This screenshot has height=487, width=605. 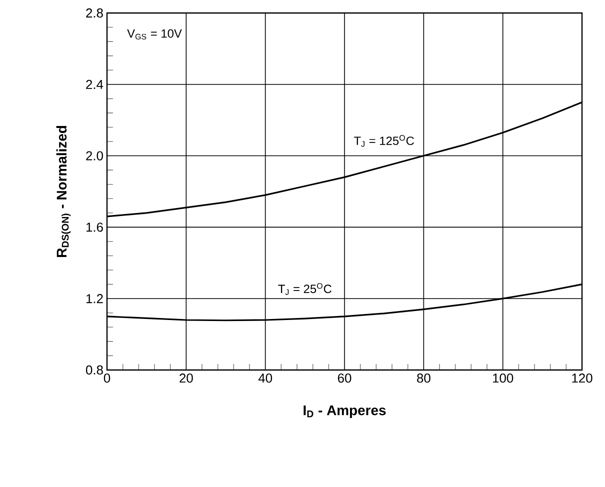 What do you see at coordinates (94, 299) in the screenshot?
I see `y-tick-label: 1.2` at bounding box center [94, 299].